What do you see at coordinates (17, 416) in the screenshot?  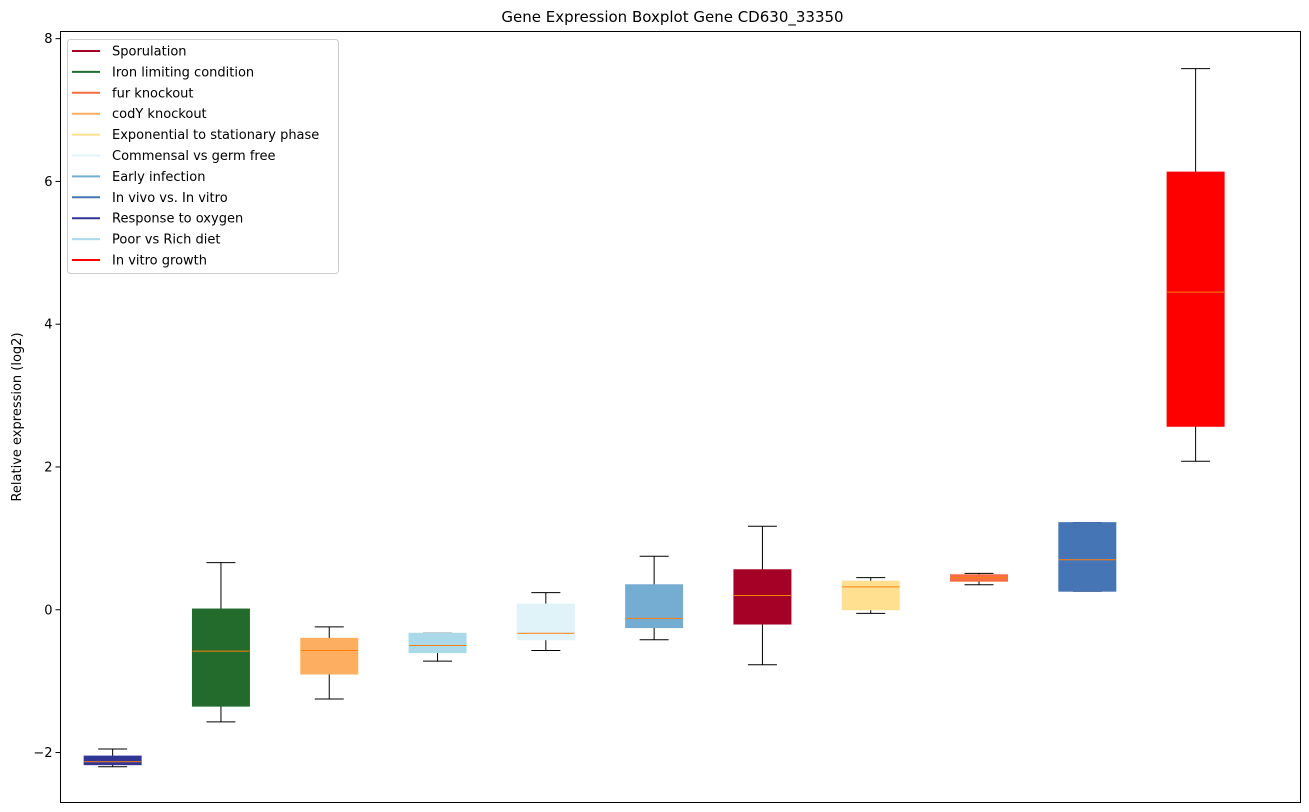 I see `y-axis-label: Relative expression (log2)` at bounding box center [17, 416].